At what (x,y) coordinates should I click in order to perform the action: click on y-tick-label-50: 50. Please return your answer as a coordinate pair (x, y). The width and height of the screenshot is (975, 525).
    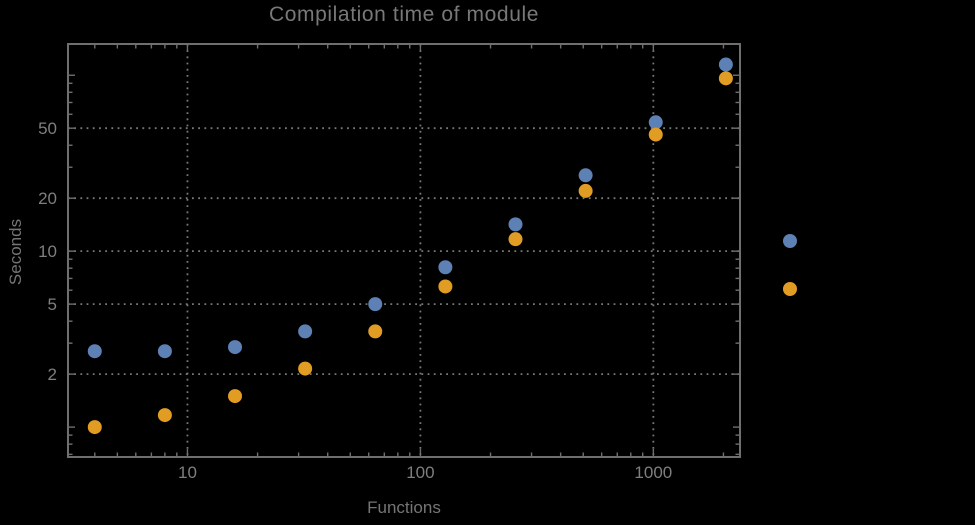
    Looking at the image, I should click on (47, 128).